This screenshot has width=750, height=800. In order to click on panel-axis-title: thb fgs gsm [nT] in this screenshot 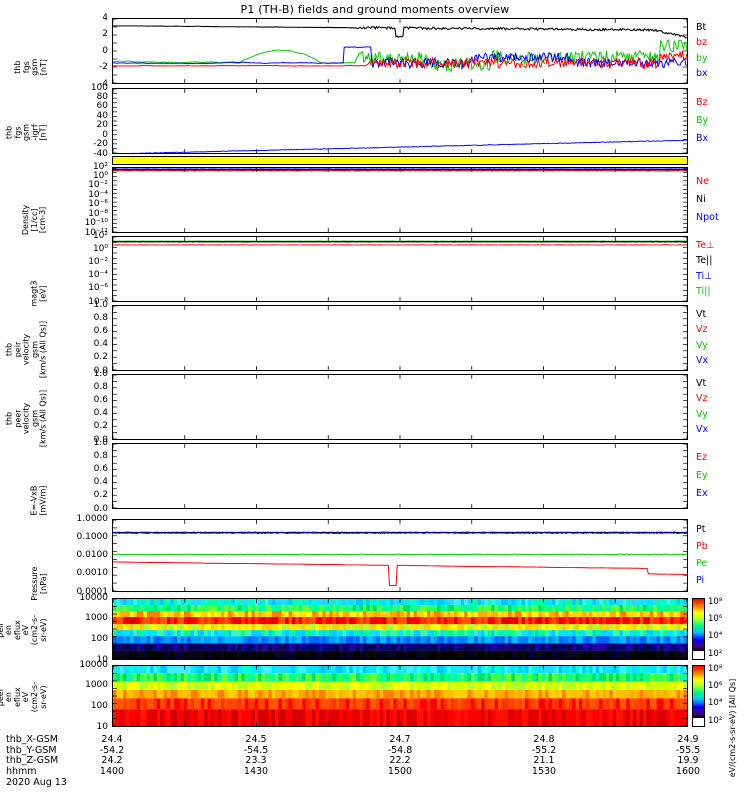, I will do `click(30, 67)`.